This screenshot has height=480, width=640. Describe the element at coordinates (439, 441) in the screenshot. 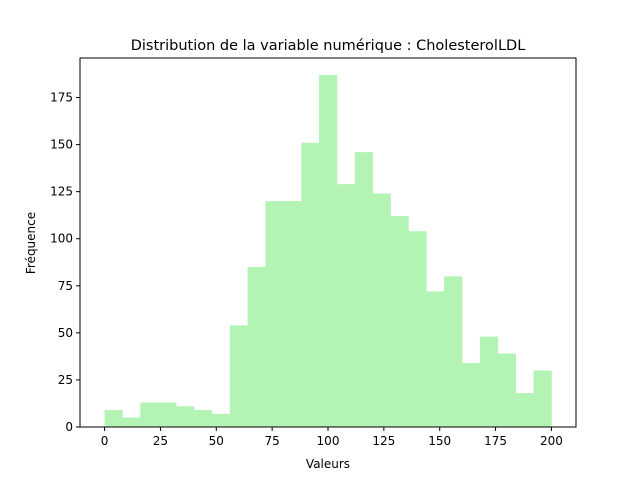

I see `x-tick-label: 150` at that location.